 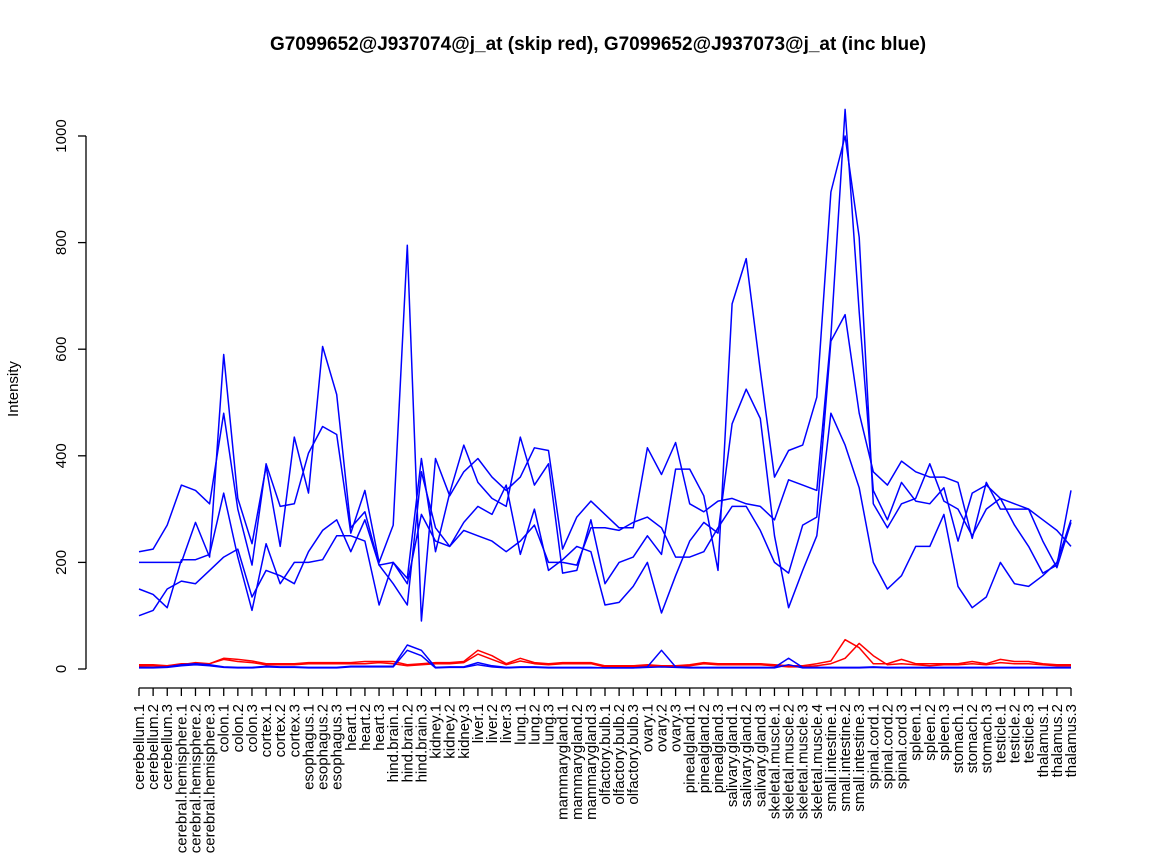 I want to click on x-tick-label: cortex.1, so click(x=266, y=730).